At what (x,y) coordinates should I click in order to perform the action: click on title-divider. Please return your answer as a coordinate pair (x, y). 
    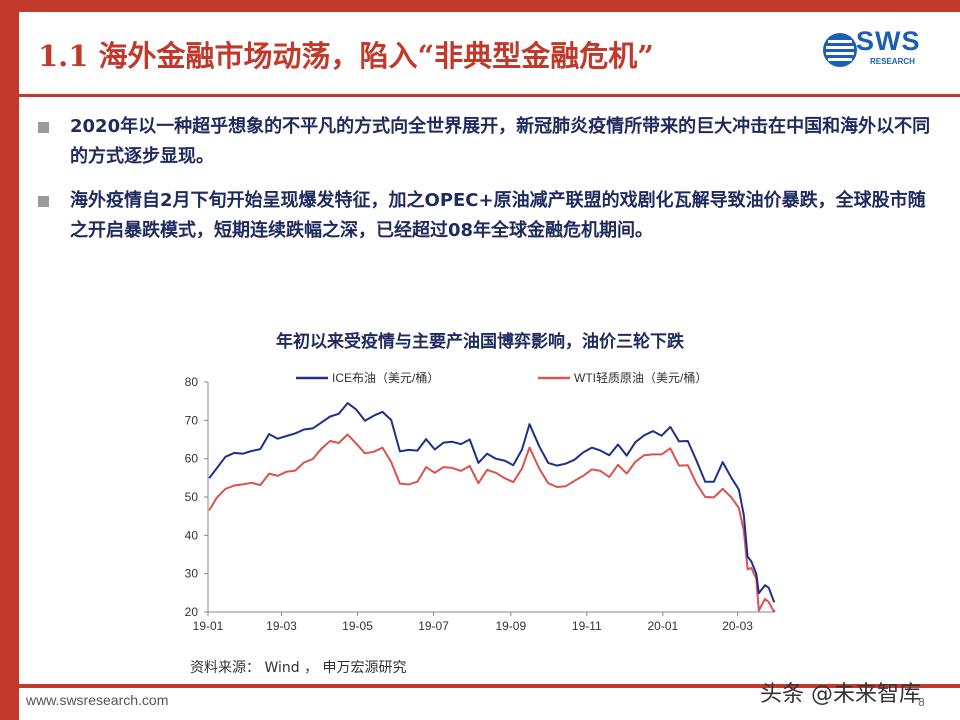
    Looking at the image, I should click on (489, 95).